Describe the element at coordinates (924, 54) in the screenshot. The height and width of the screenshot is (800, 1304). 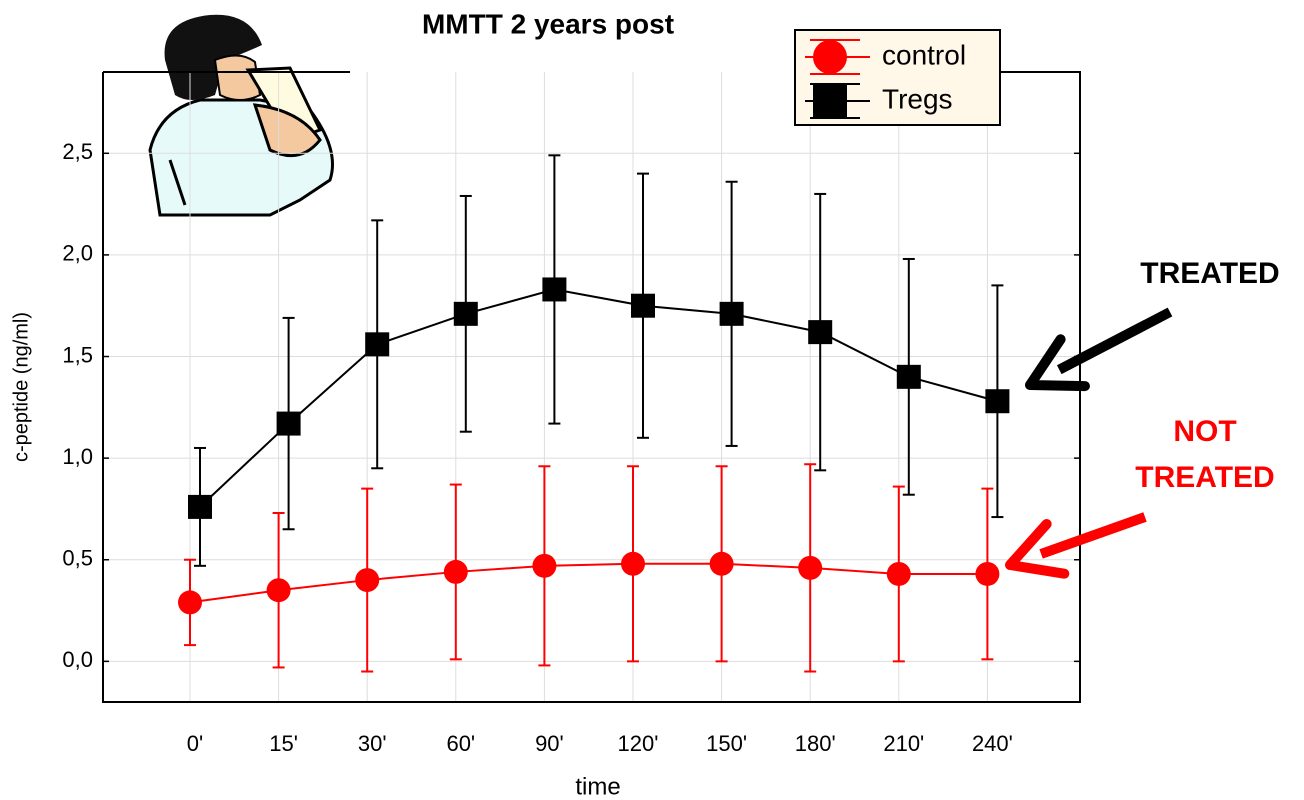
I see `legend-label: control` at that location.